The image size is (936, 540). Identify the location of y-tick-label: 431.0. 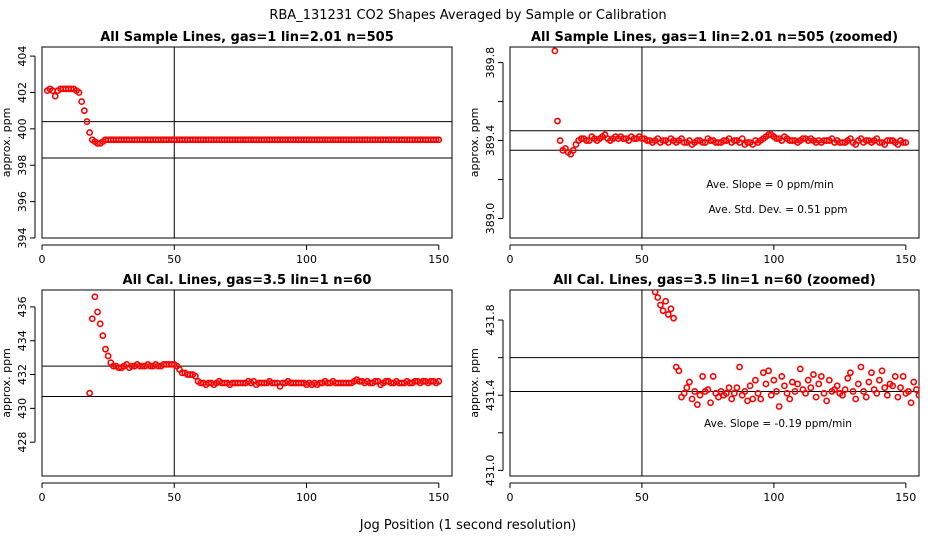
(490, 471).